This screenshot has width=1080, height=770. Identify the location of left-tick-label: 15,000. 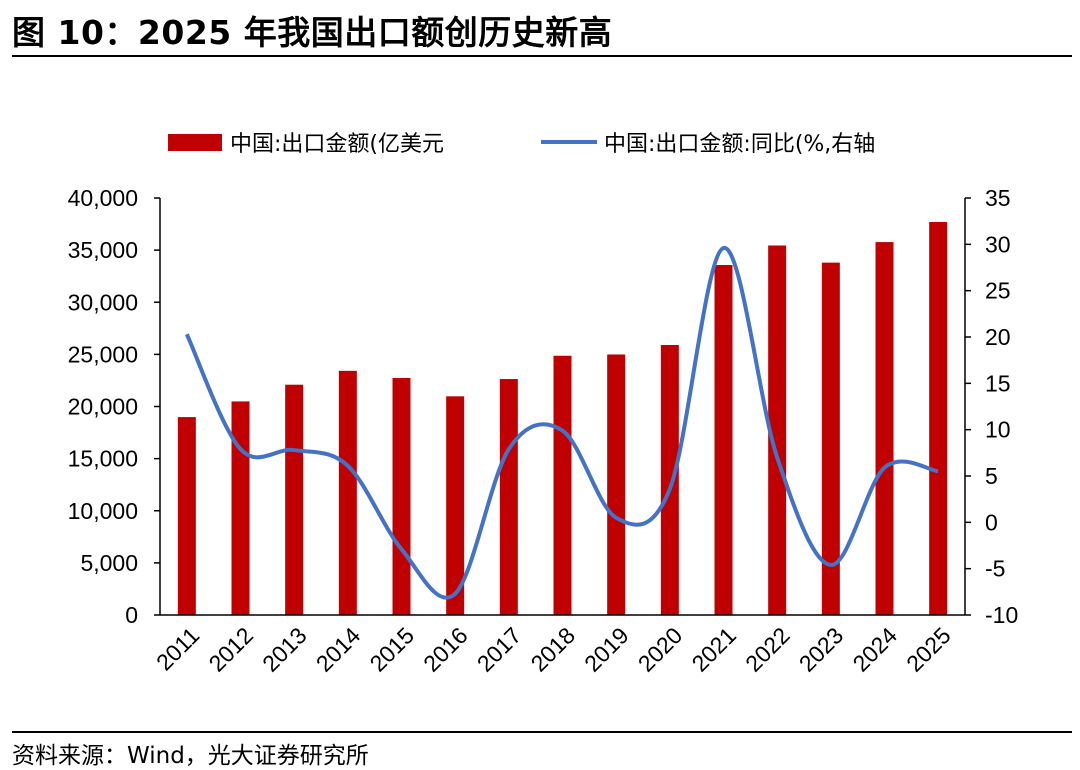
(103, 459).